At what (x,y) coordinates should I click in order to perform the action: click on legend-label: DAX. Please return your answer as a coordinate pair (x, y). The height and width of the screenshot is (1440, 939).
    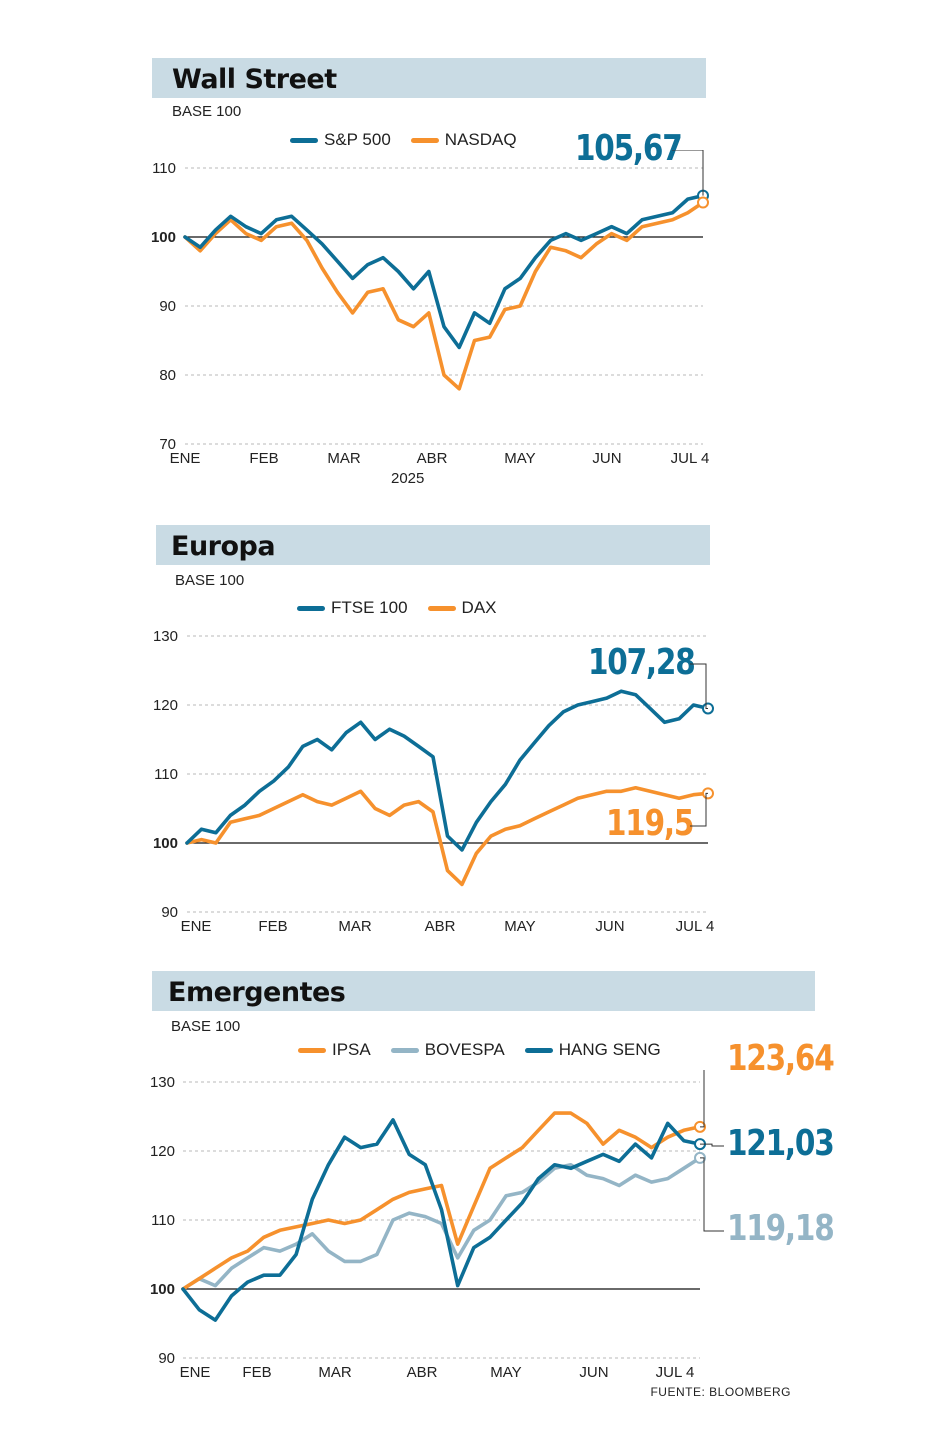
    Looking at the image, I should click on (479, 607).